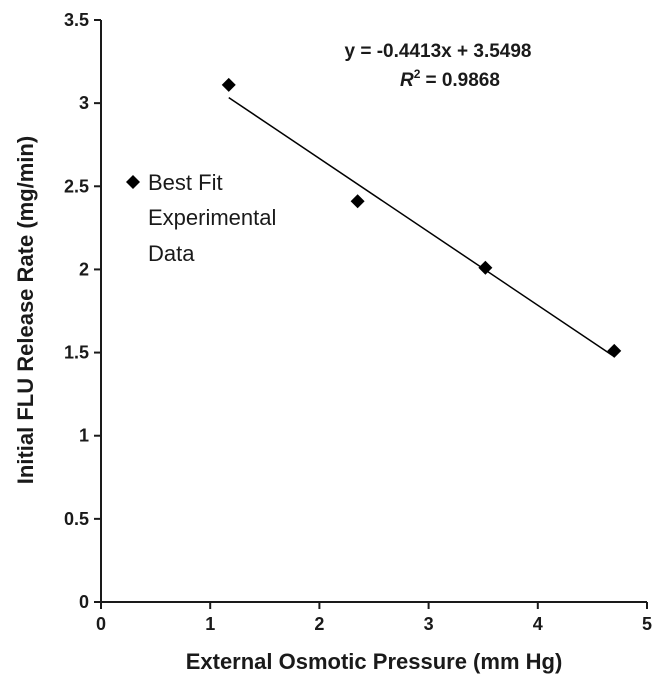 This screenshot has height=684, width=655. What do you see at coordinates (84, 436) in the screenshot?
I see `y-tick-label: 1` at bounding box center [84, 436].